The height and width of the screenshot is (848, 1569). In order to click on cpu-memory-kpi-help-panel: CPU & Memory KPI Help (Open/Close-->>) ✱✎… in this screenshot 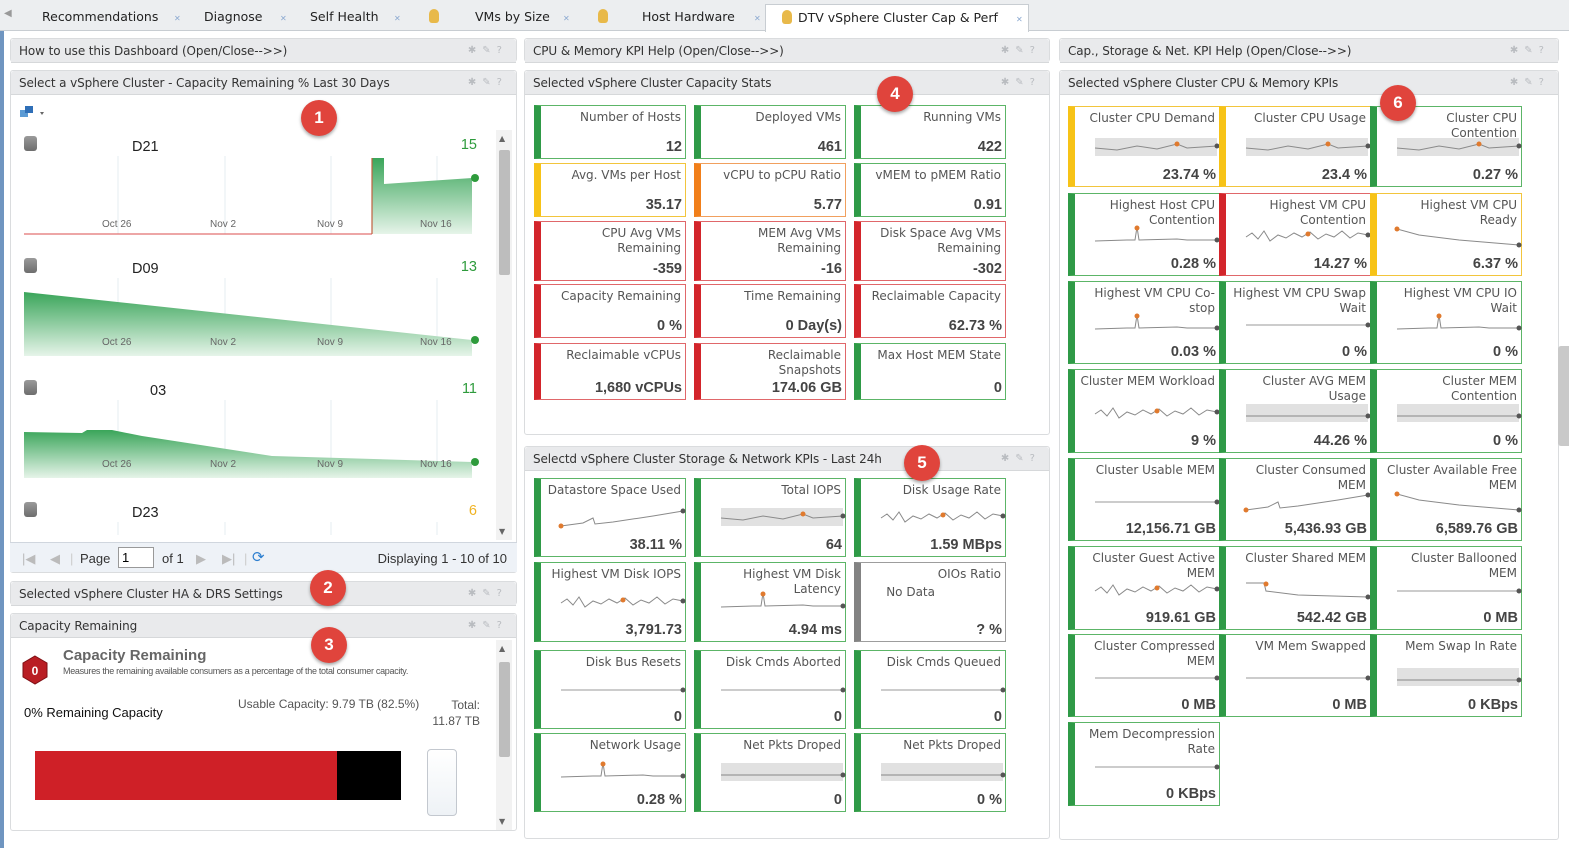, I will do `click(787, 50)`.